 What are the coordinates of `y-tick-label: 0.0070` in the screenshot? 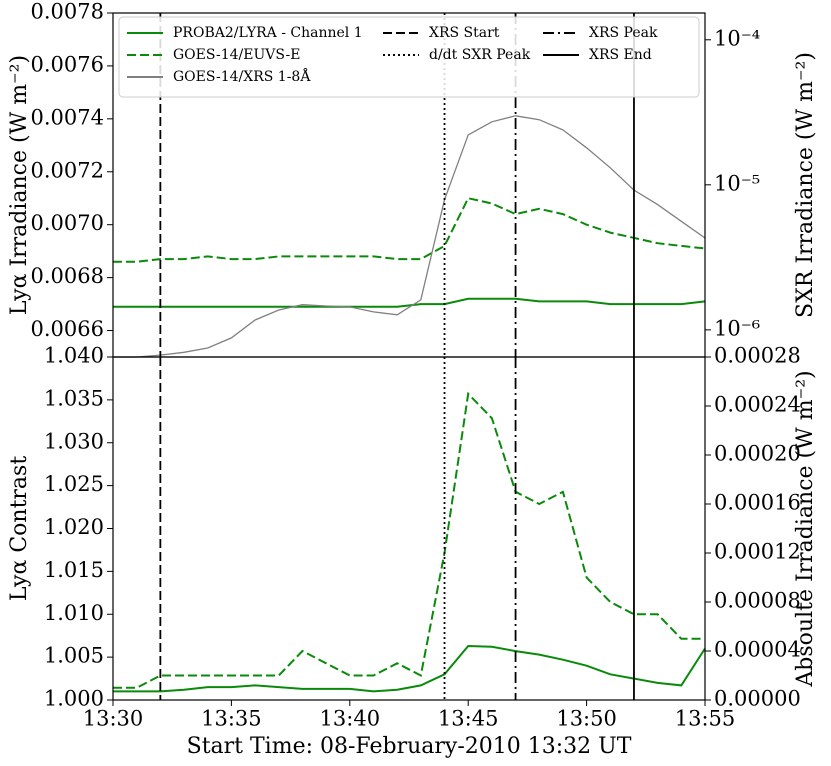 It's located at (67, 223).